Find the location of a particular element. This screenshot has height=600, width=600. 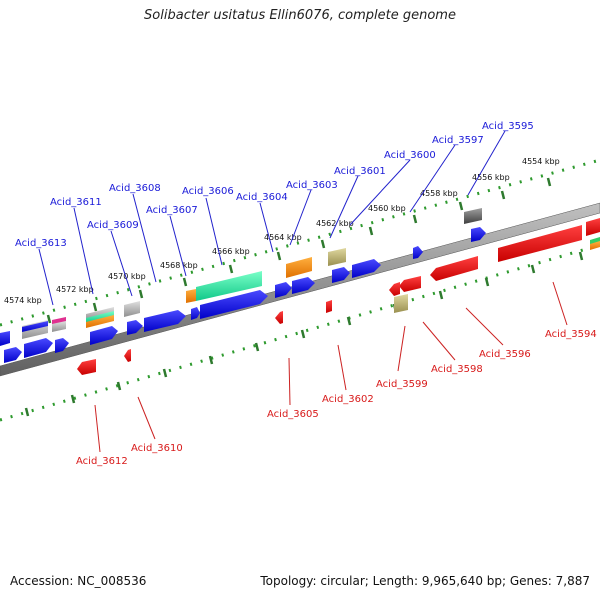

gene-label: Acid_3595 is located at coordinates (508, 126).